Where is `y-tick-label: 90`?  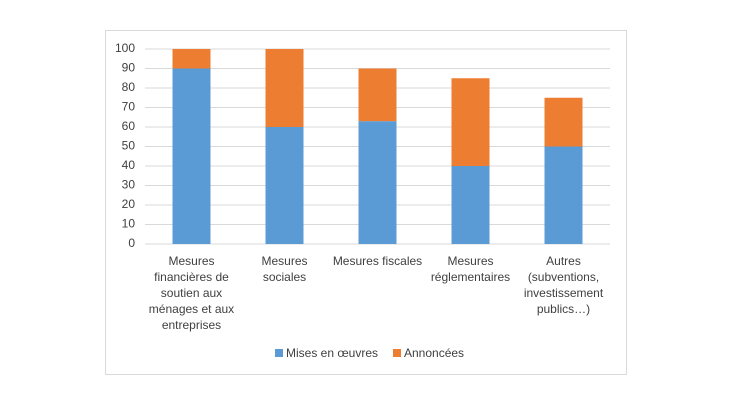
y-tick-label: 90 is located at coordinates (129, 68).